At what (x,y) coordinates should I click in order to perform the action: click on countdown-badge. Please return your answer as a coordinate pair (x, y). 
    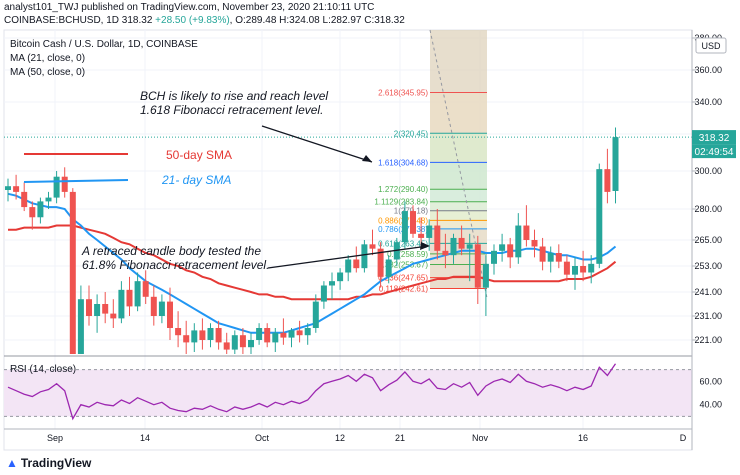
    Looking at the image, I should click on (714, 151).